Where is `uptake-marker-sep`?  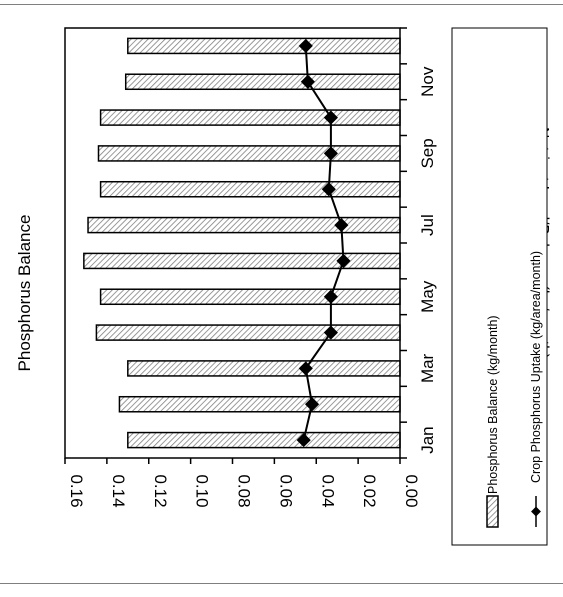
uptake-marker-sep is located at coordinates (330, 153).